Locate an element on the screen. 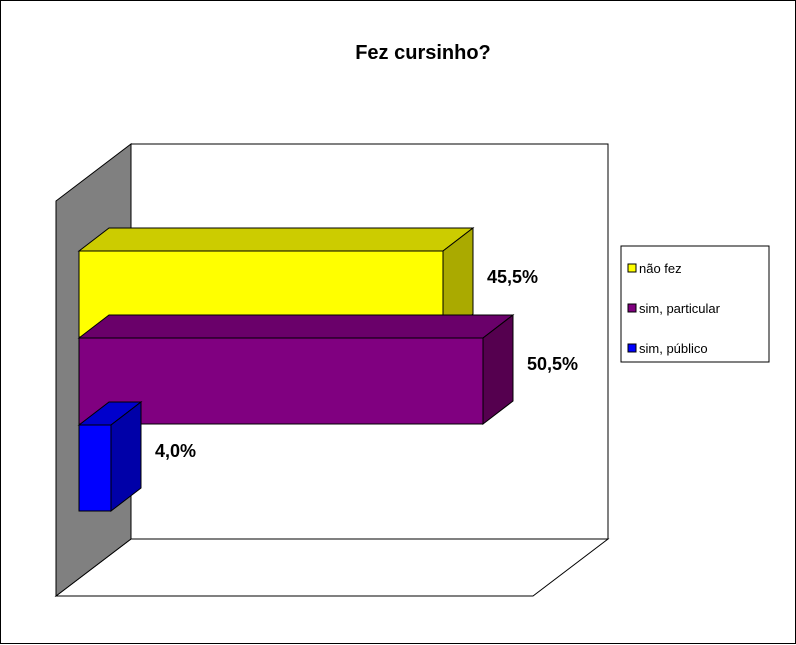 The width and height of the screenshot is (796, 645). legend-box is located at coordinates (695, 304).